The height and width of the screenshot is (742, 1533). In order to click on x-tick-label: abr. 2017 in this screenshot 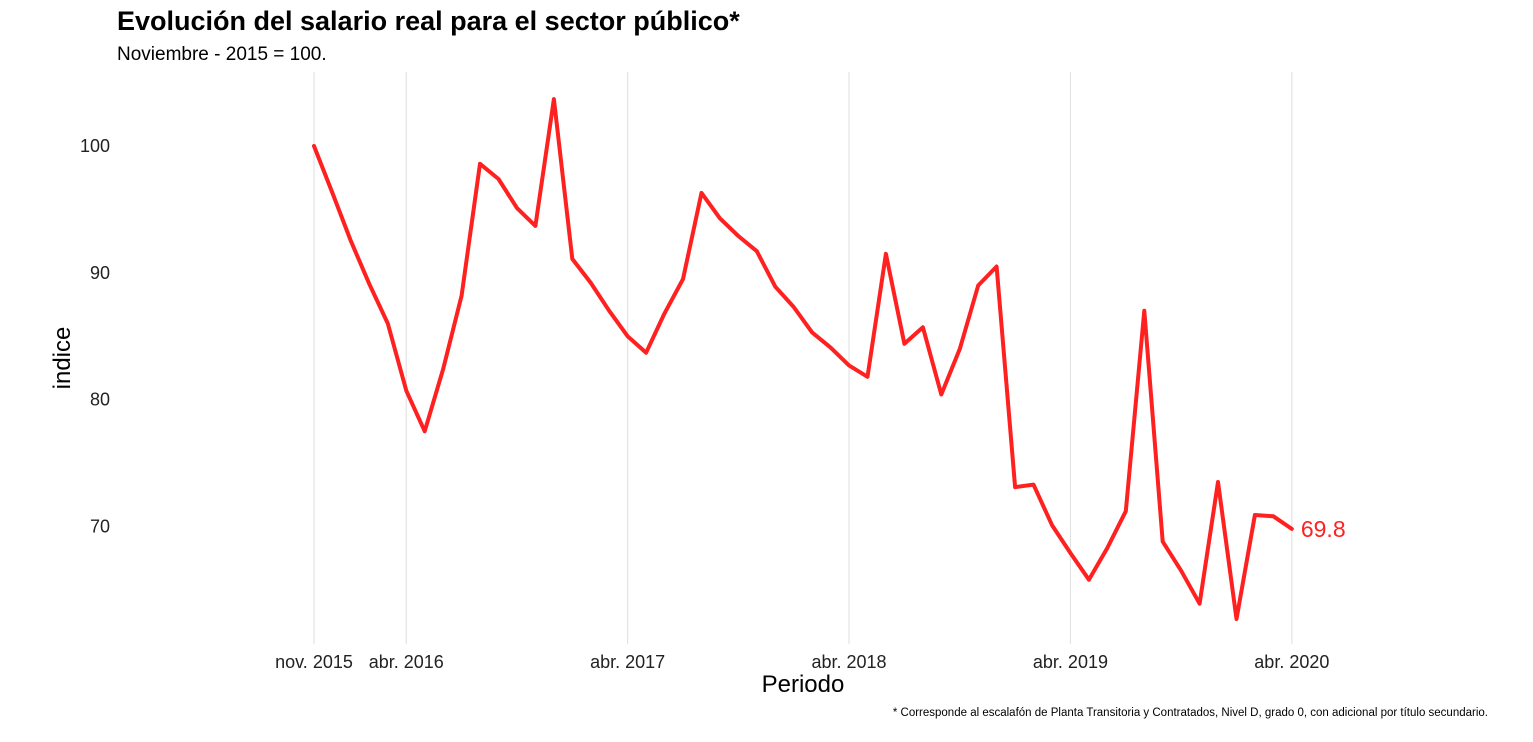, I will do `click(627, 662)`.